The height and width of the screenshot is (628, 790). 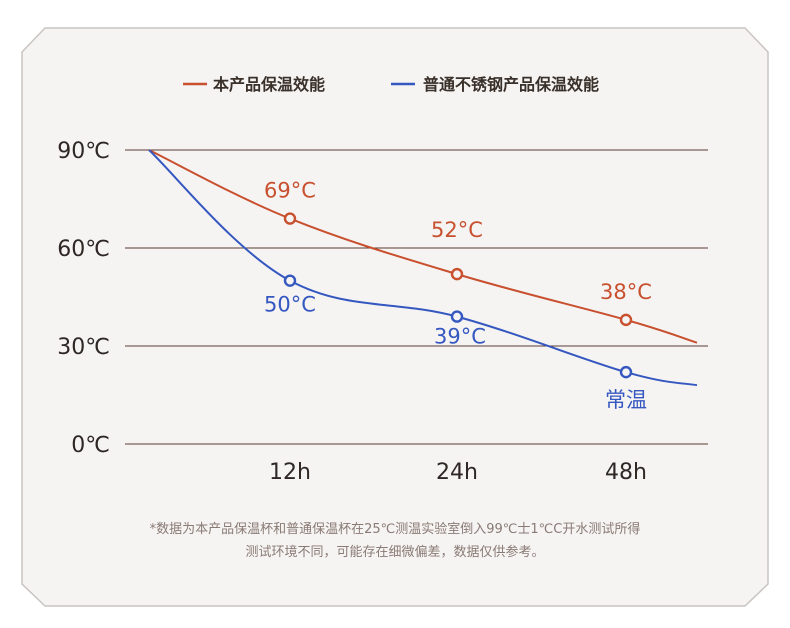 I want to click on footnote-line-2: 测试环境不同，可能存在细微偏差，数据仅供参考。, so click(x=394, y=552).